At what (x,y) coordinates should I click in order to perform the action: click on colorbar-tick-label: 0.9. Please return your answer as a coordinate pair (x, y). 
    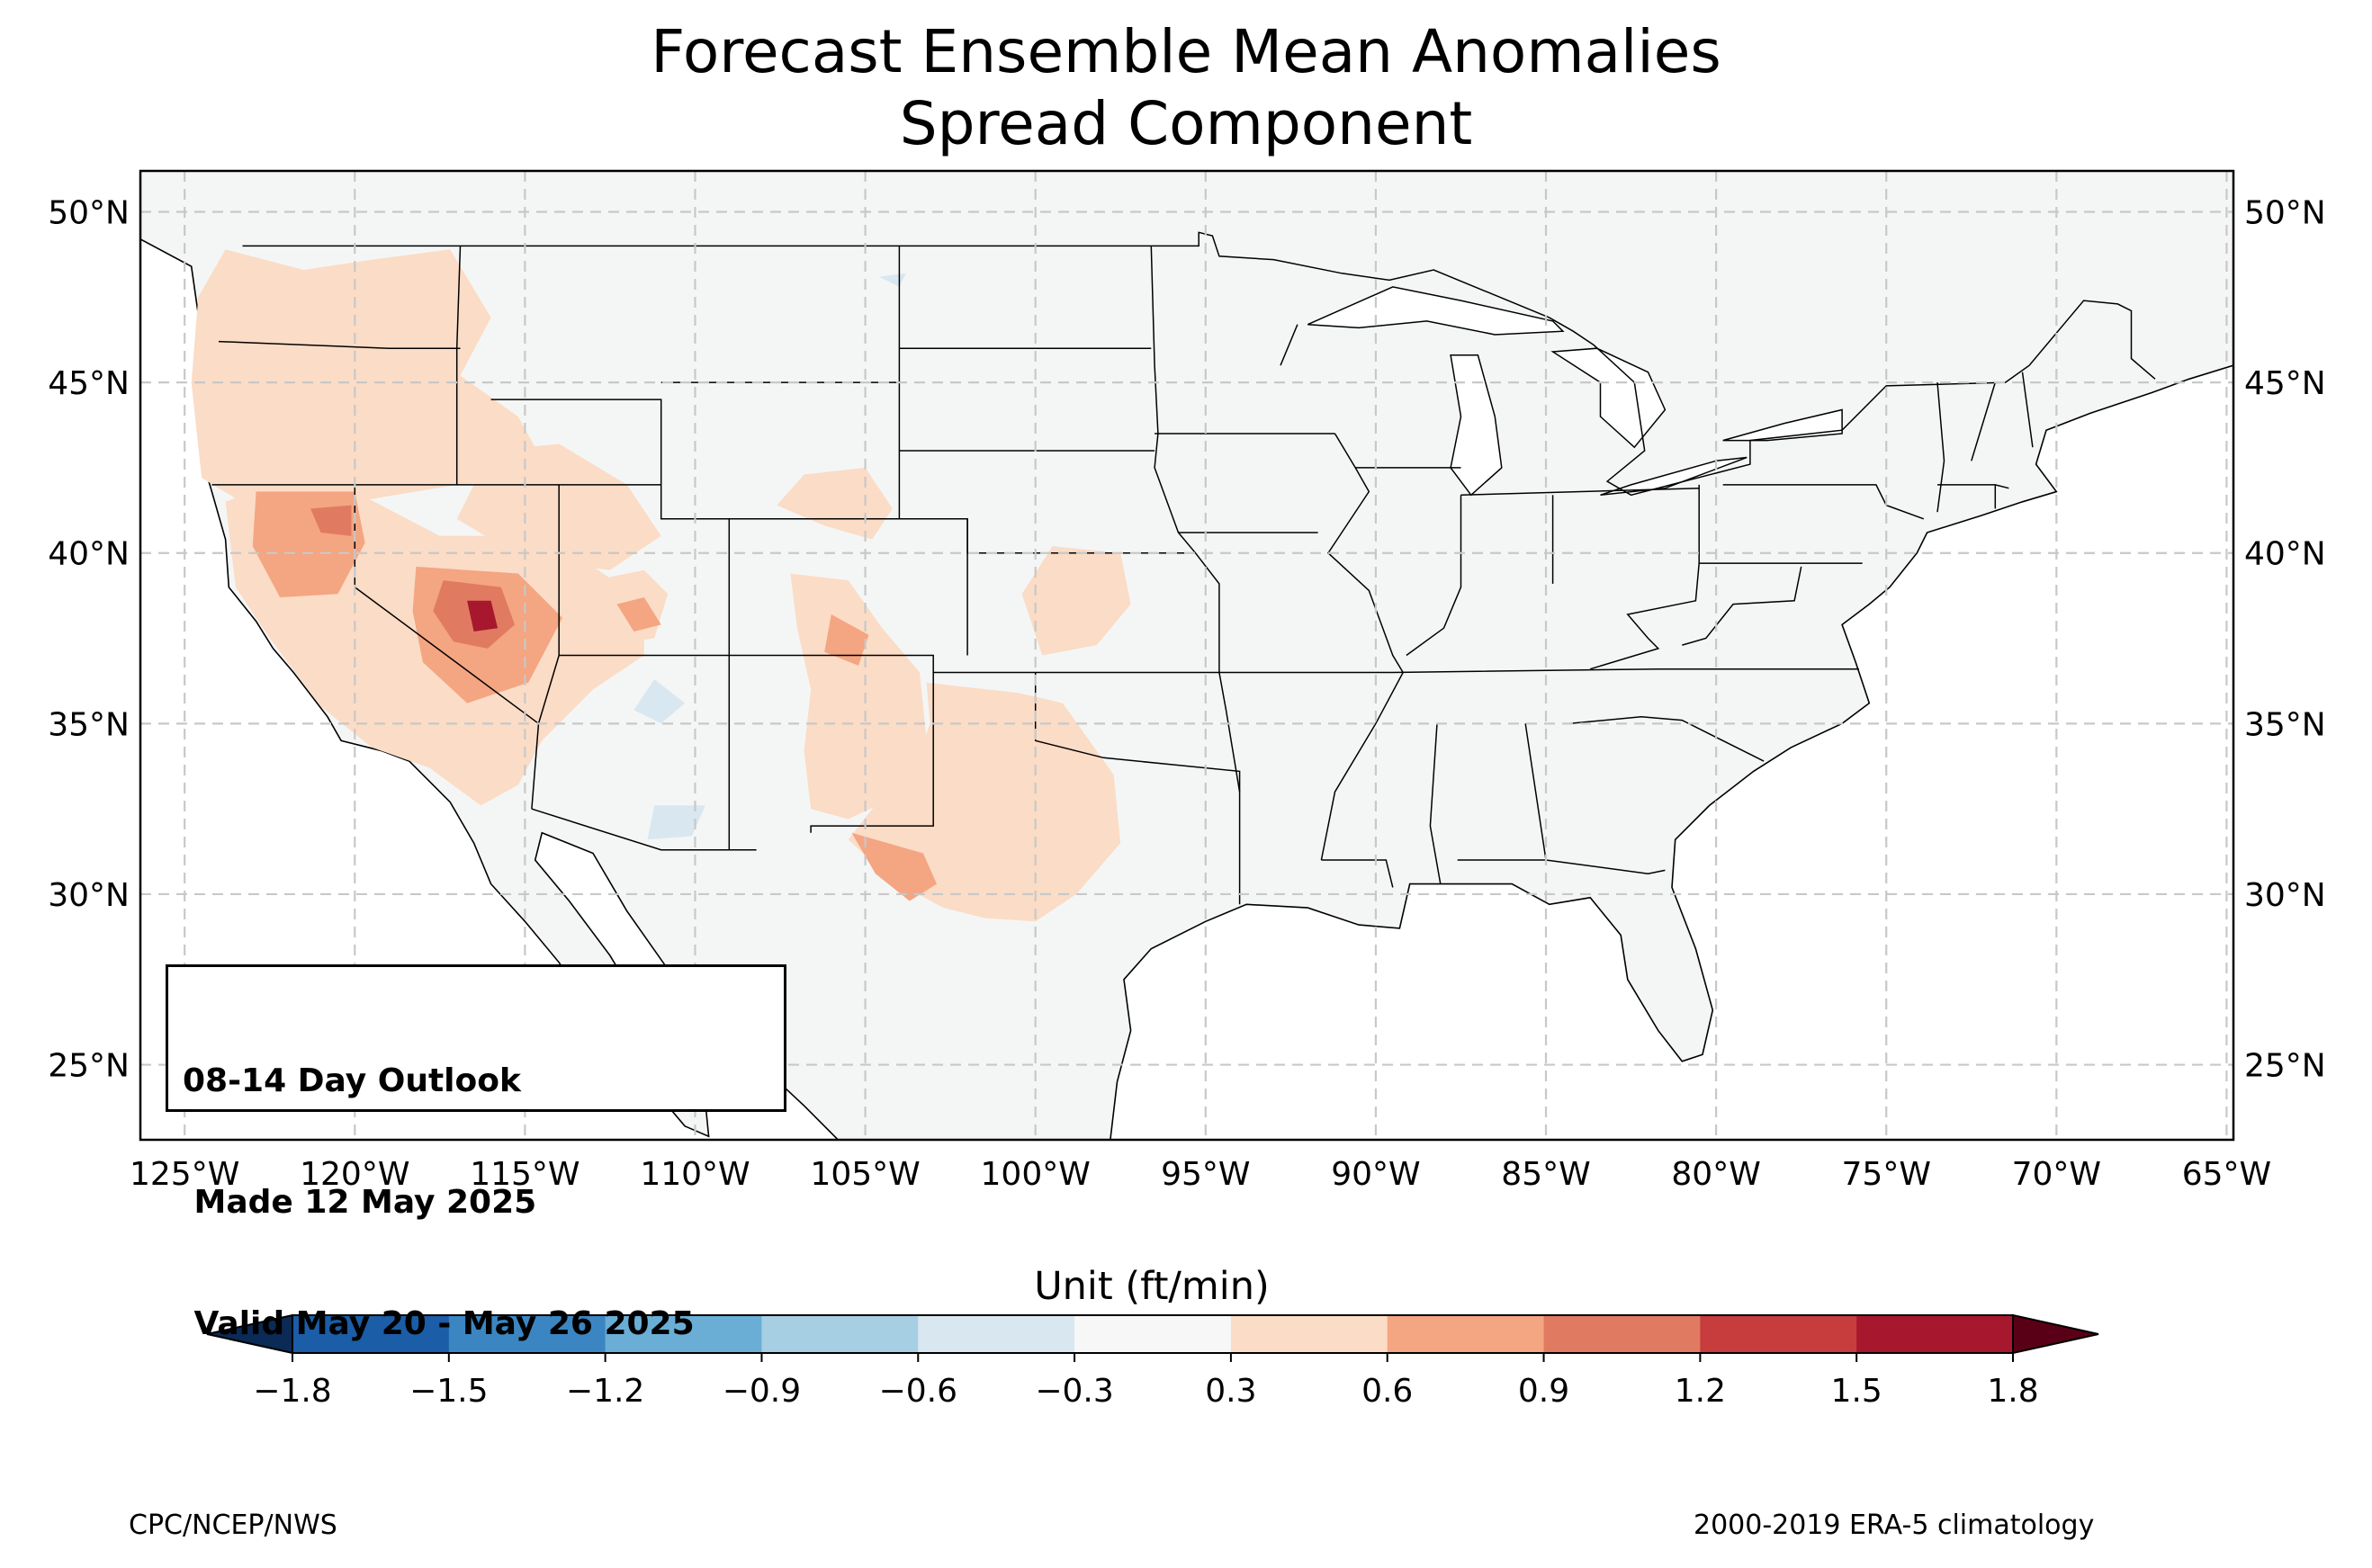
    Looking at the image, I should click on (1544, 1391).